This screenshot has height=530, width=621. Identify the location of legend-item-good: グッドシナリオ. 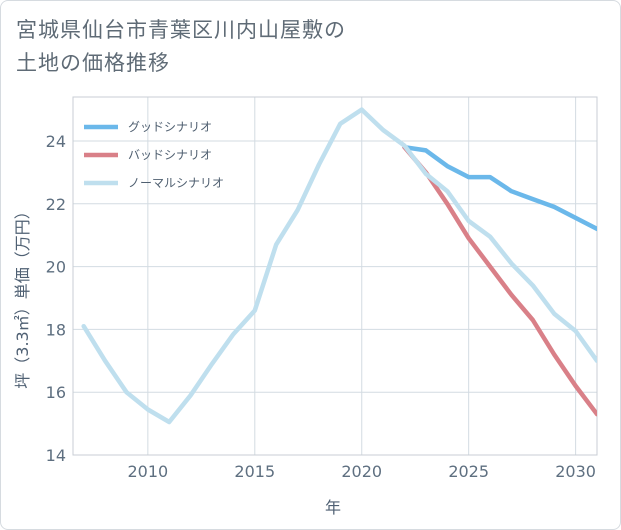
(148, 127).